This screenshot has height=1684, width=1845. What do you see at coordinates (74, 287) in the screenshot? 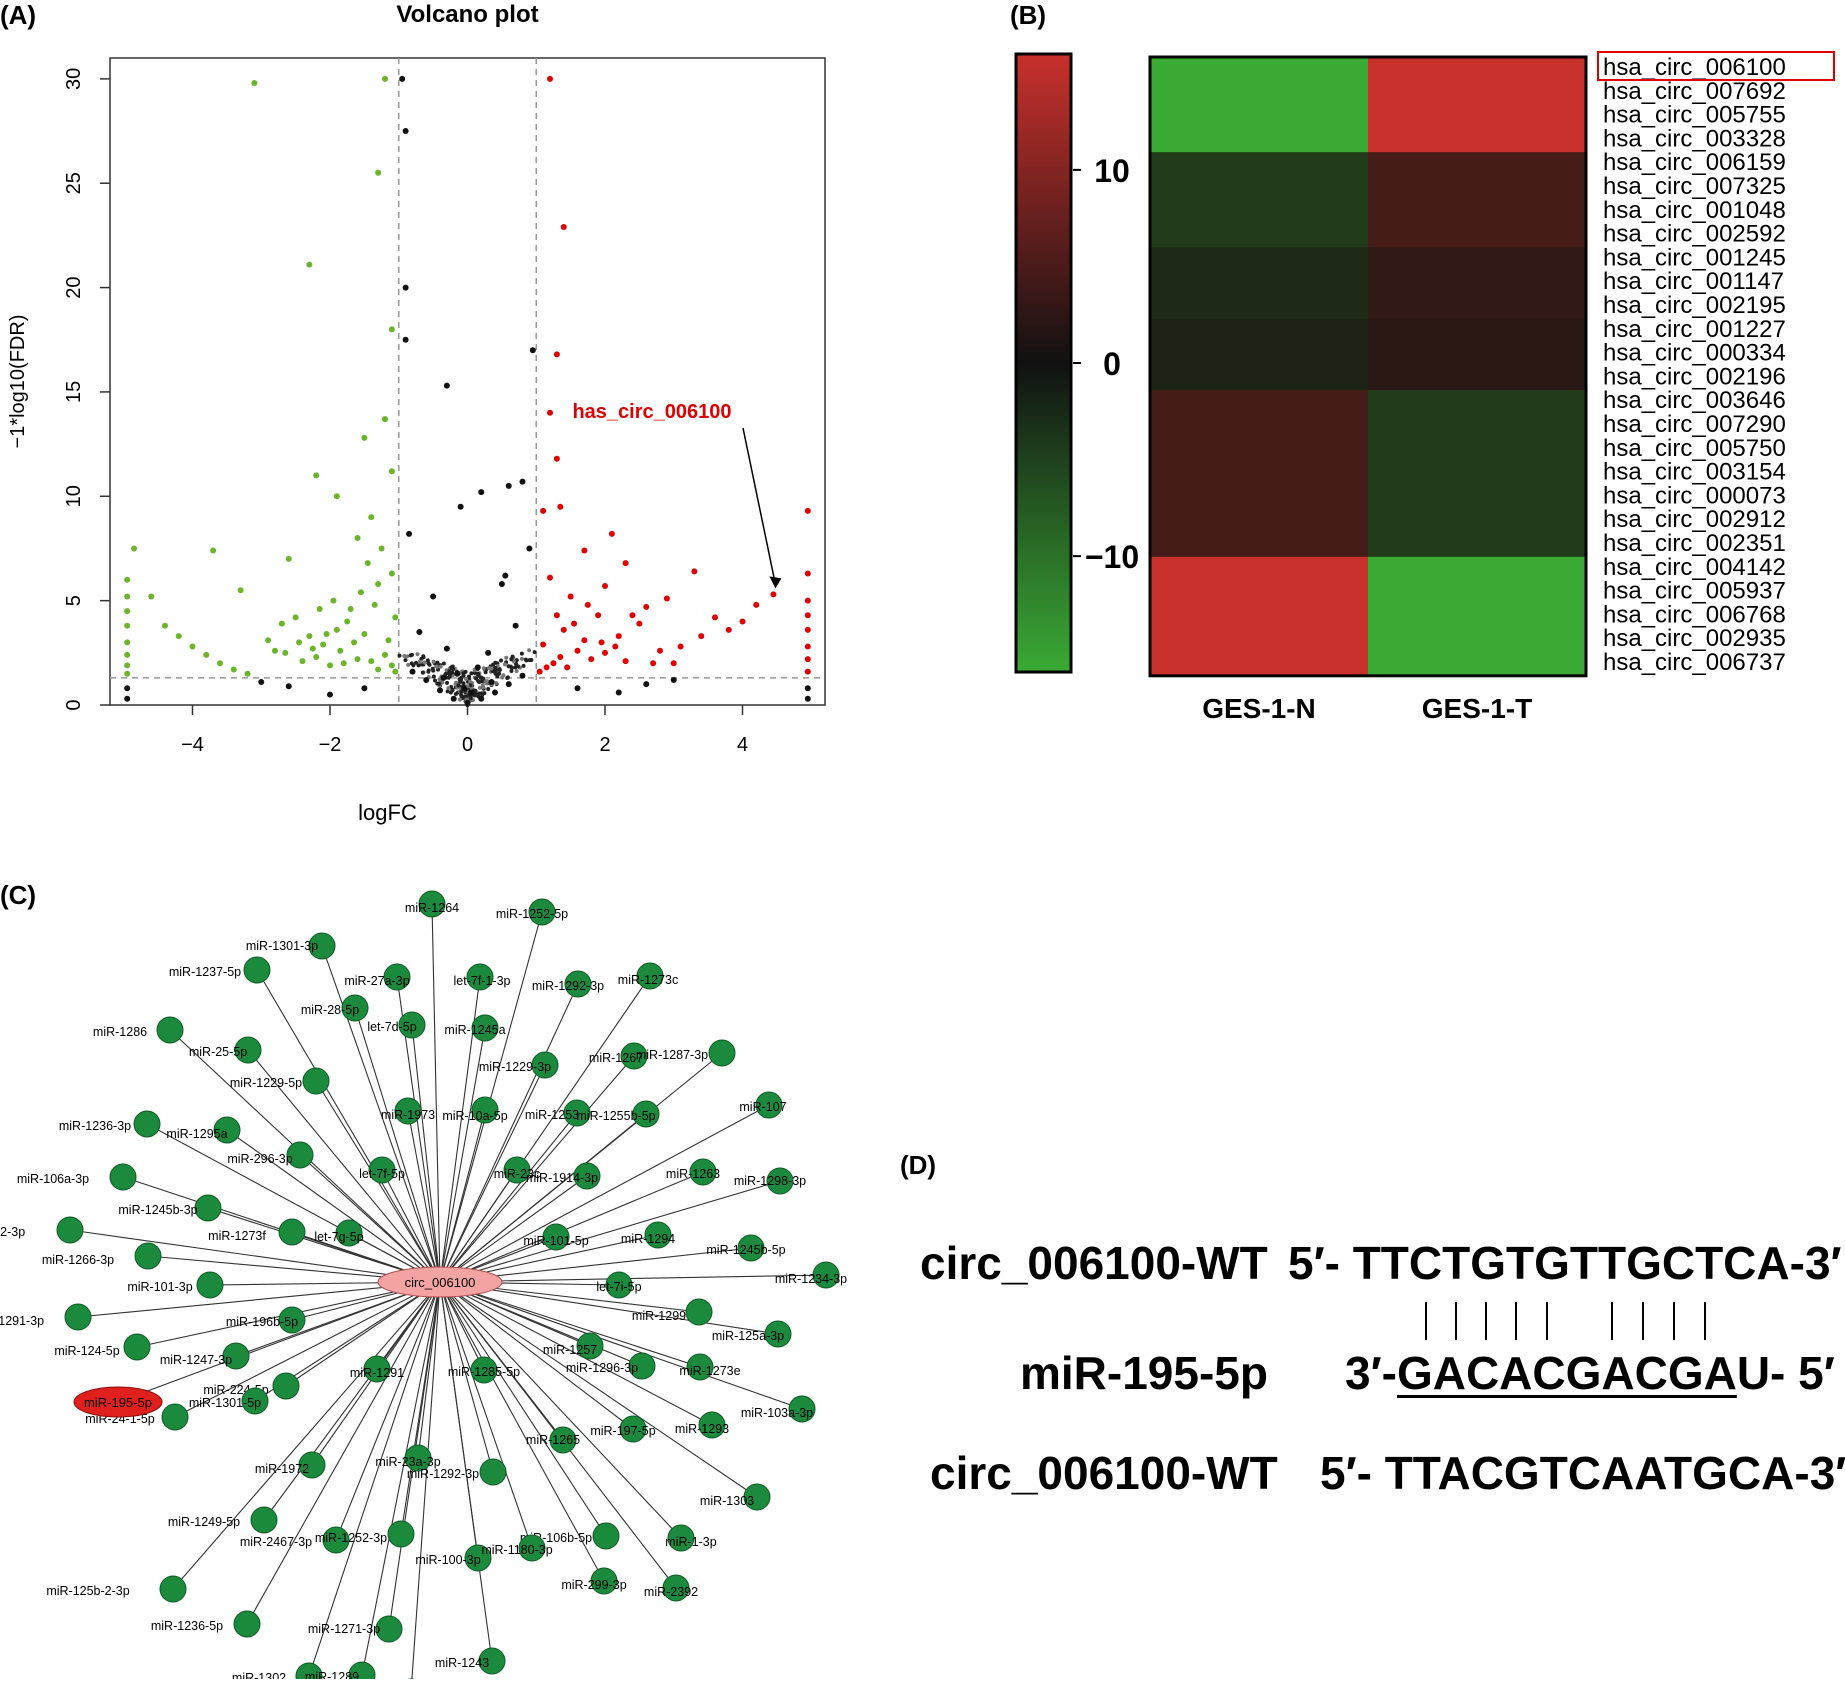
I see `y-tick-label: 20` at bounding box center [74, 287].